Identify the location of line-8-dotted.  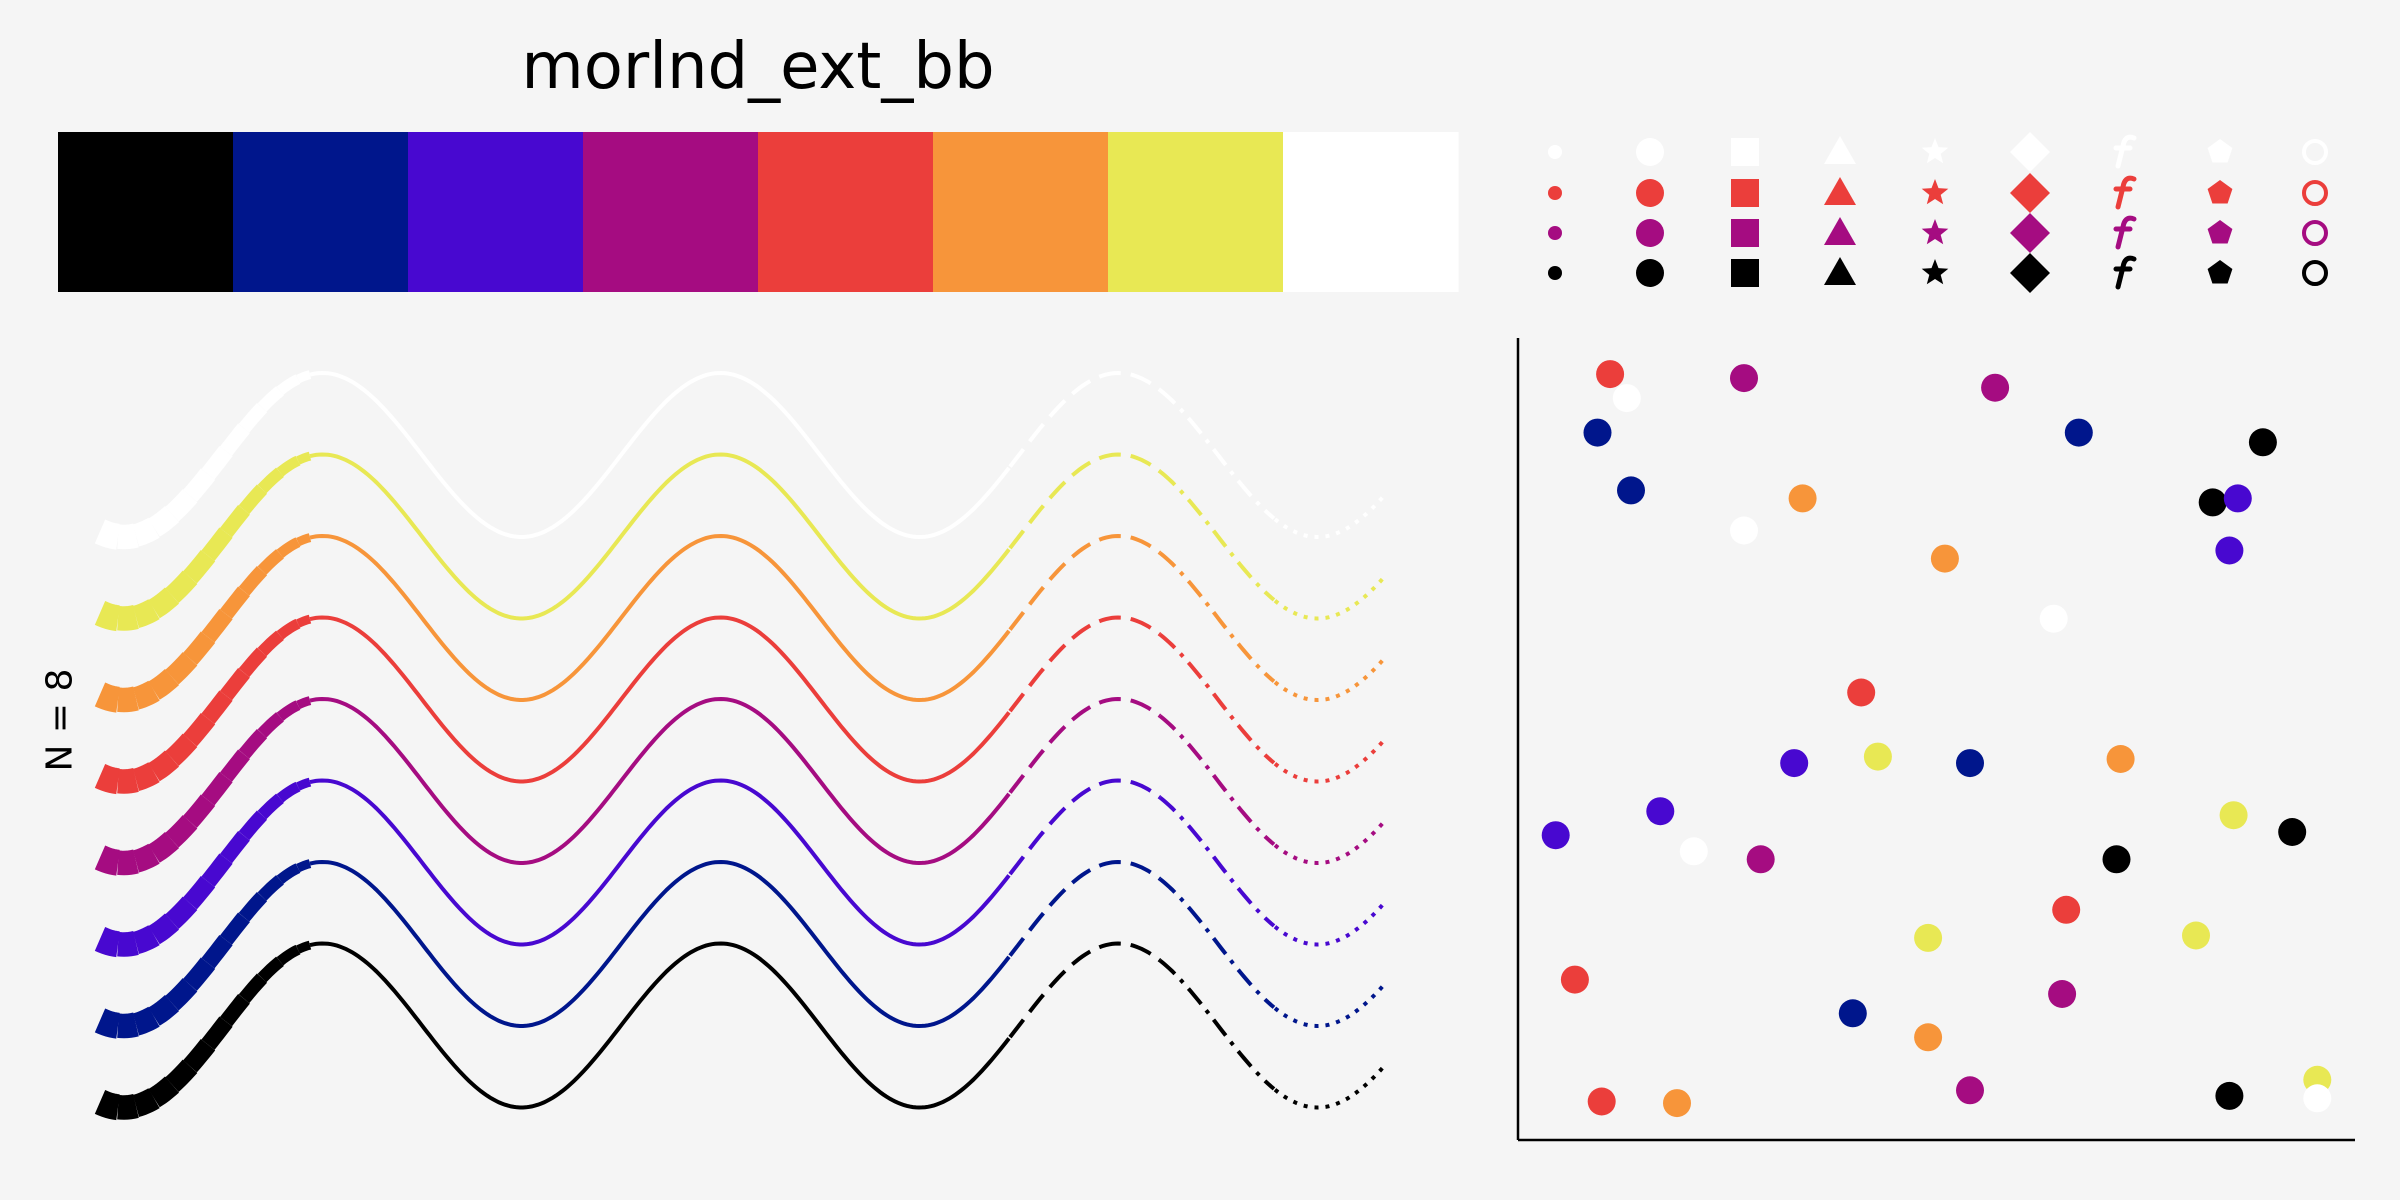
(1330, 1086).